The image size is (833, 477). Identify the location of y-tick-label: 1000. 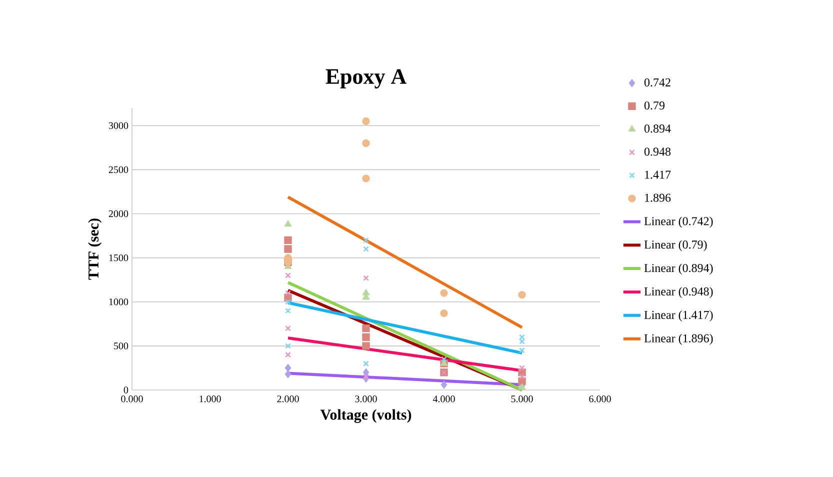
(118, 302).